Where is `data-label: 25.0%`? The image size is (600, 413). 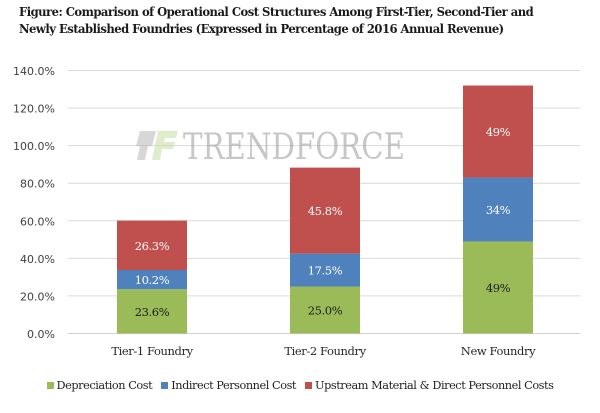 data-label: 25.0% is located at coordinates (325, 311).